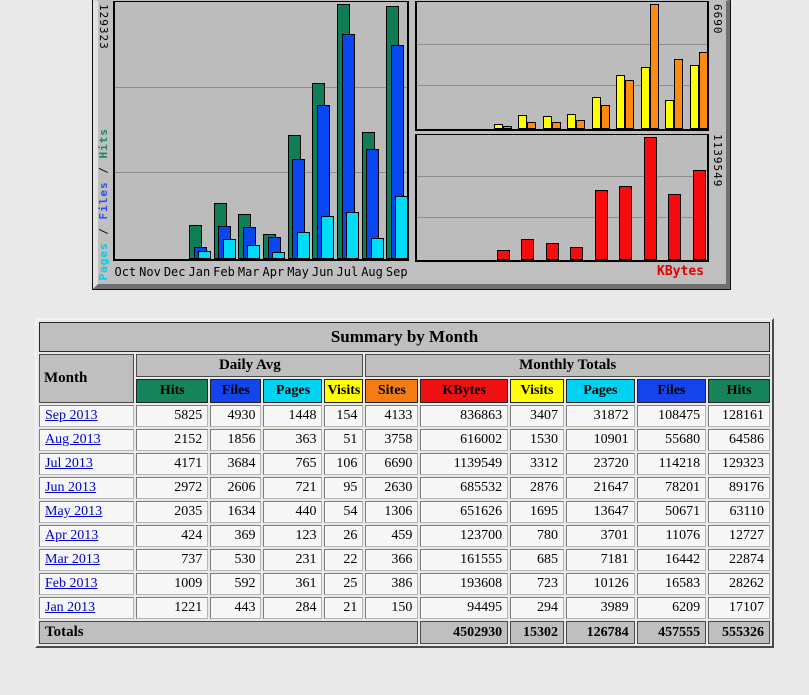 This screenshot has width=809, height=695. What do you see at coordinates (174, 272) in the screenshot?
I see `month-tick-label: Dec` at bounding box center [174, 272].